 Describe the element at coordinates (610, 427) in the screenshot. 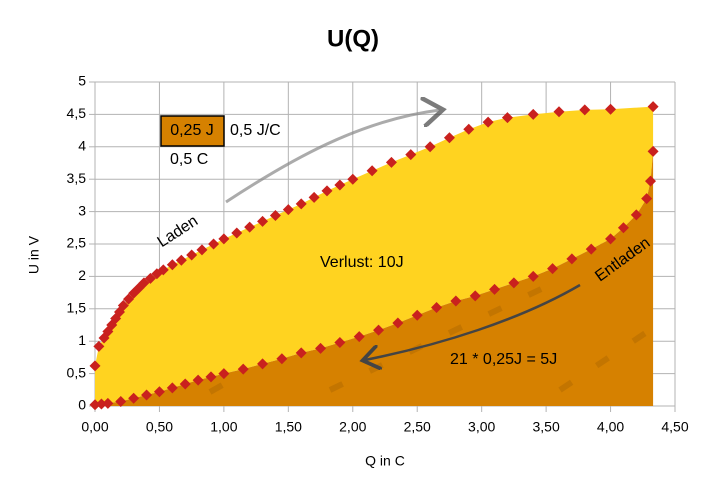

I see `x-tick-label: 4,00` at that location.